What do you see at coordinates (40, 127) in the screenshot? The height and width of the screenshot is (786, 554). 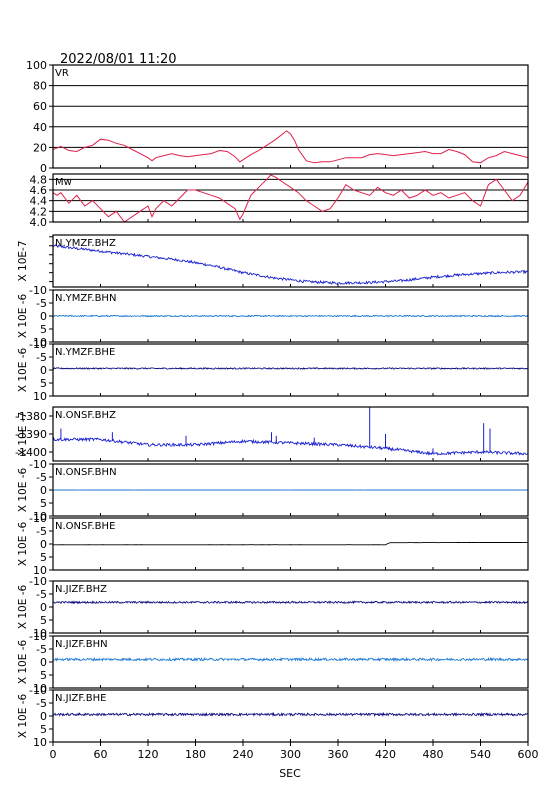 I see `y-tick-label: 40` at bounding box center [40, 127].